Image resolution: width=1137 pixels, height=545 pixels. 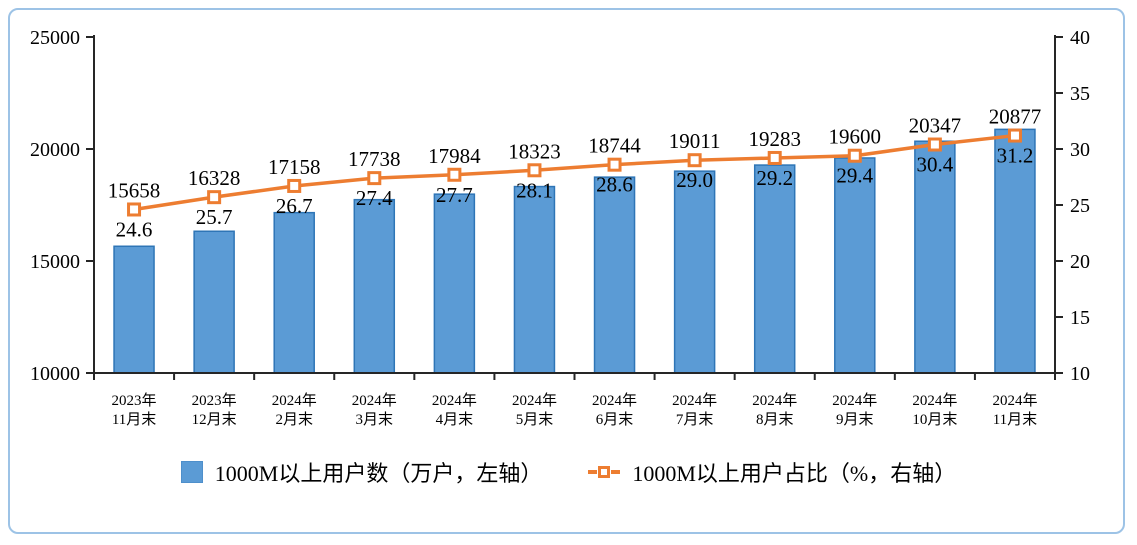 What do you see at coordinates (375, 419) in the screenshot?
I see `x-category-label: 3月末` at bounding box center [375, 419].